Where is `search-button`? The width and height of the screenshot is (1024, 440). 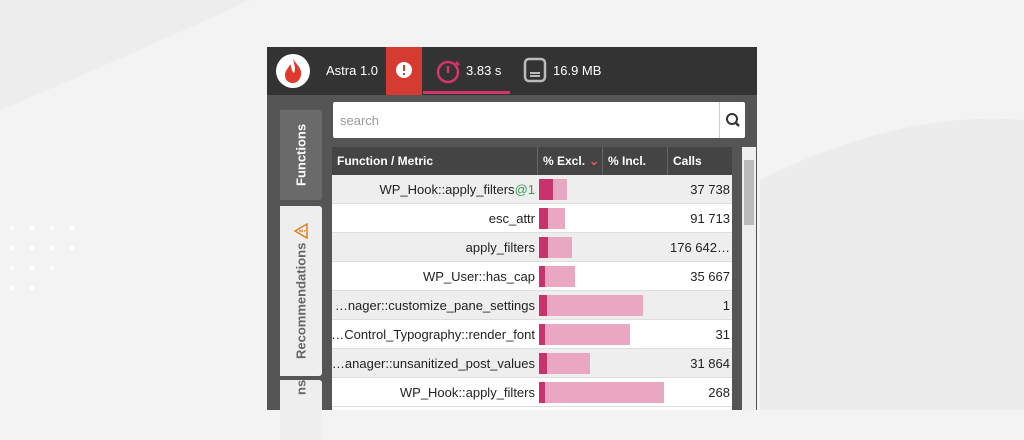 search-button is located at coordinates (732, 120).